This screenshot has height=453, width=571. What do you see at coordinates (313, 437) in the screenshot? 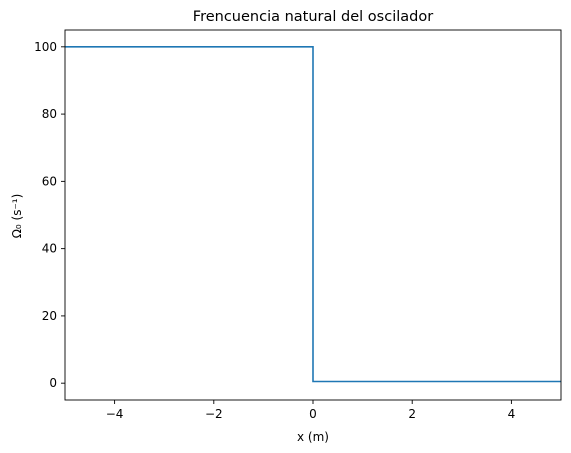
I see `x-axis-label: x (m)` at bounding box center [313, 437].